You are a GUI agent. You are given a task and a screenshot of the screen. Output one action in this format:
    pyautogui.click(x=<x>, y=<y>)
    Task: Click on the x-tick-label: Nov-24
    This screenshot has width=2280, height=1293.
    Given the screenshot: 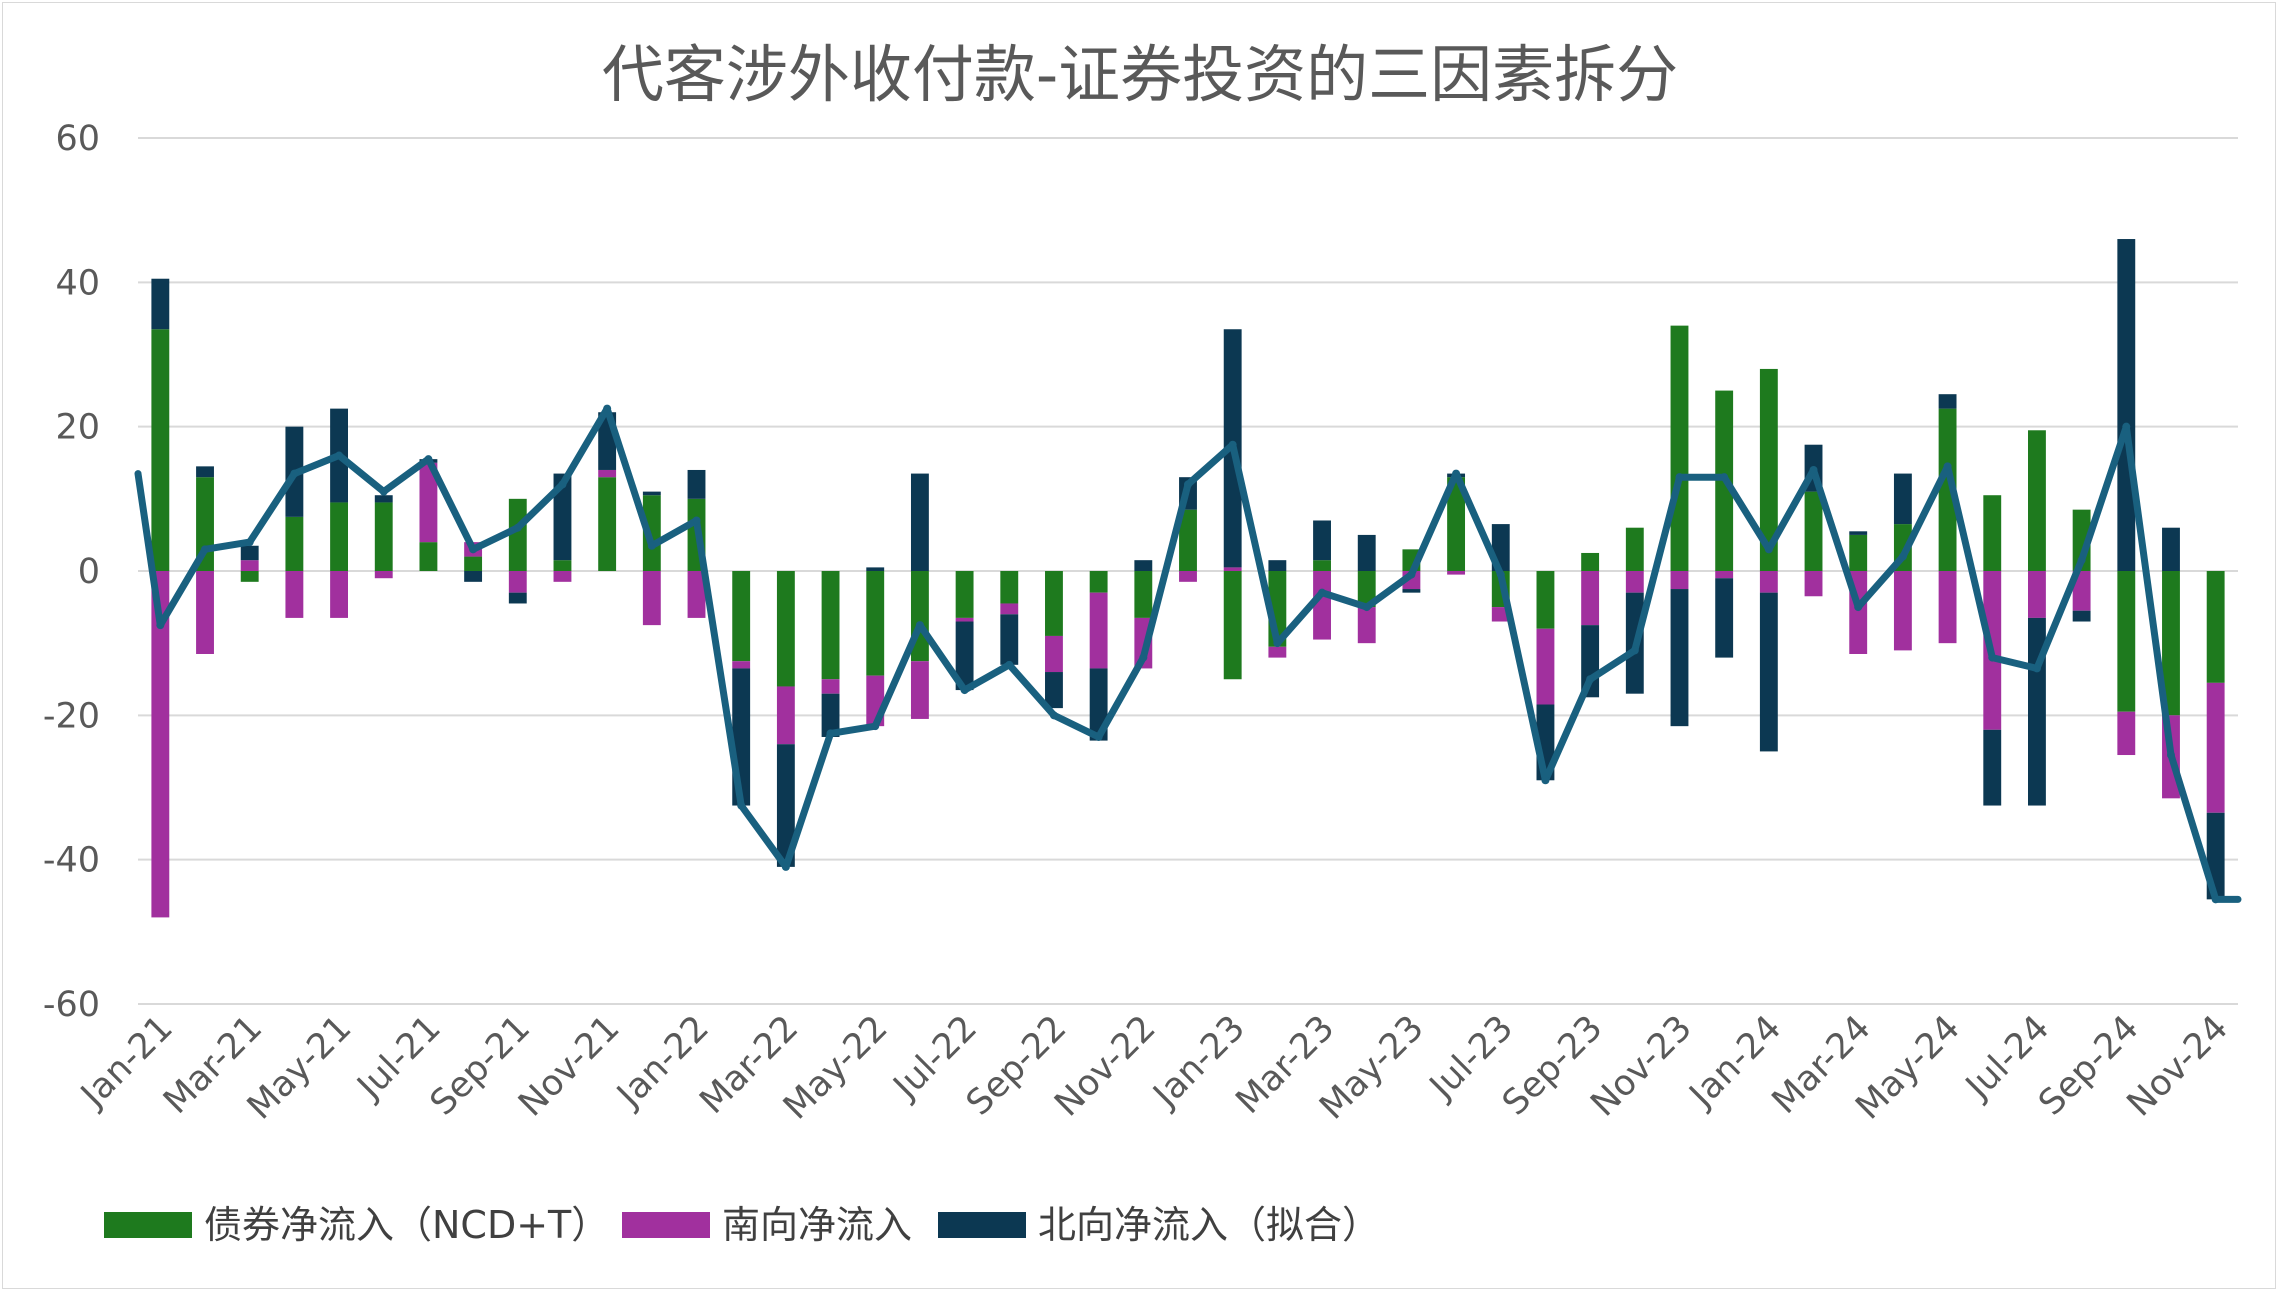 What is the action you would take?
    pyautogui.click(x=2178, y=1066)
    